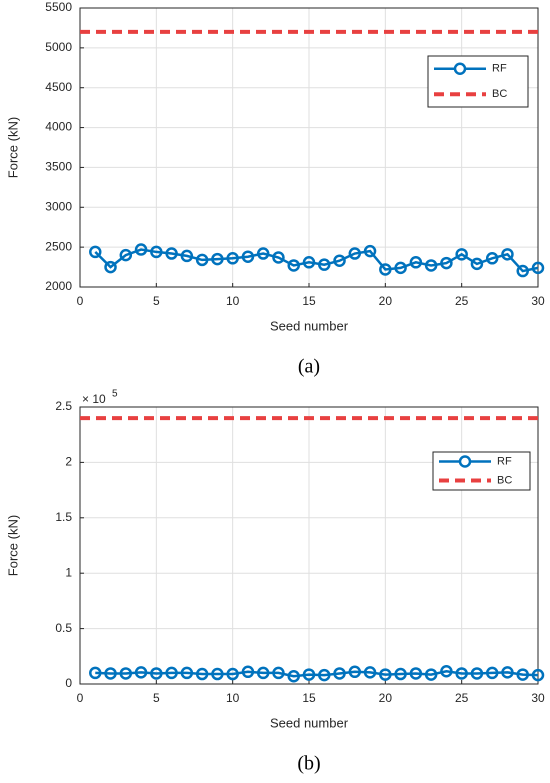 The height and width of the screenshot is (783, 550). Describe the element at coordinates (309, 367) in the screenshot. I see `caption: (a)` at that location.